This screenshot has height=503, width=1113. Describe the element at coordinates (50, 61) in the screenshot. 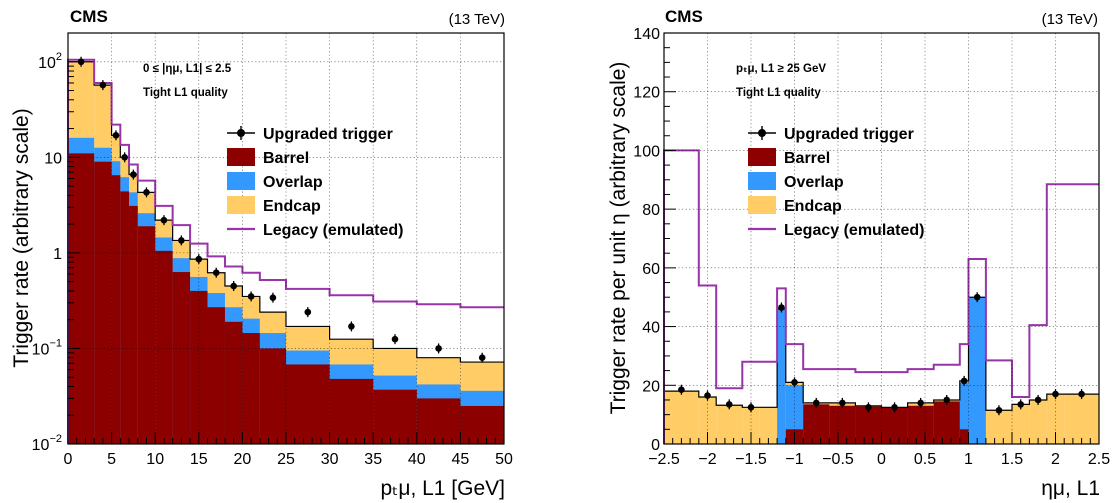

I see `y-tick-label: 102` at that location.